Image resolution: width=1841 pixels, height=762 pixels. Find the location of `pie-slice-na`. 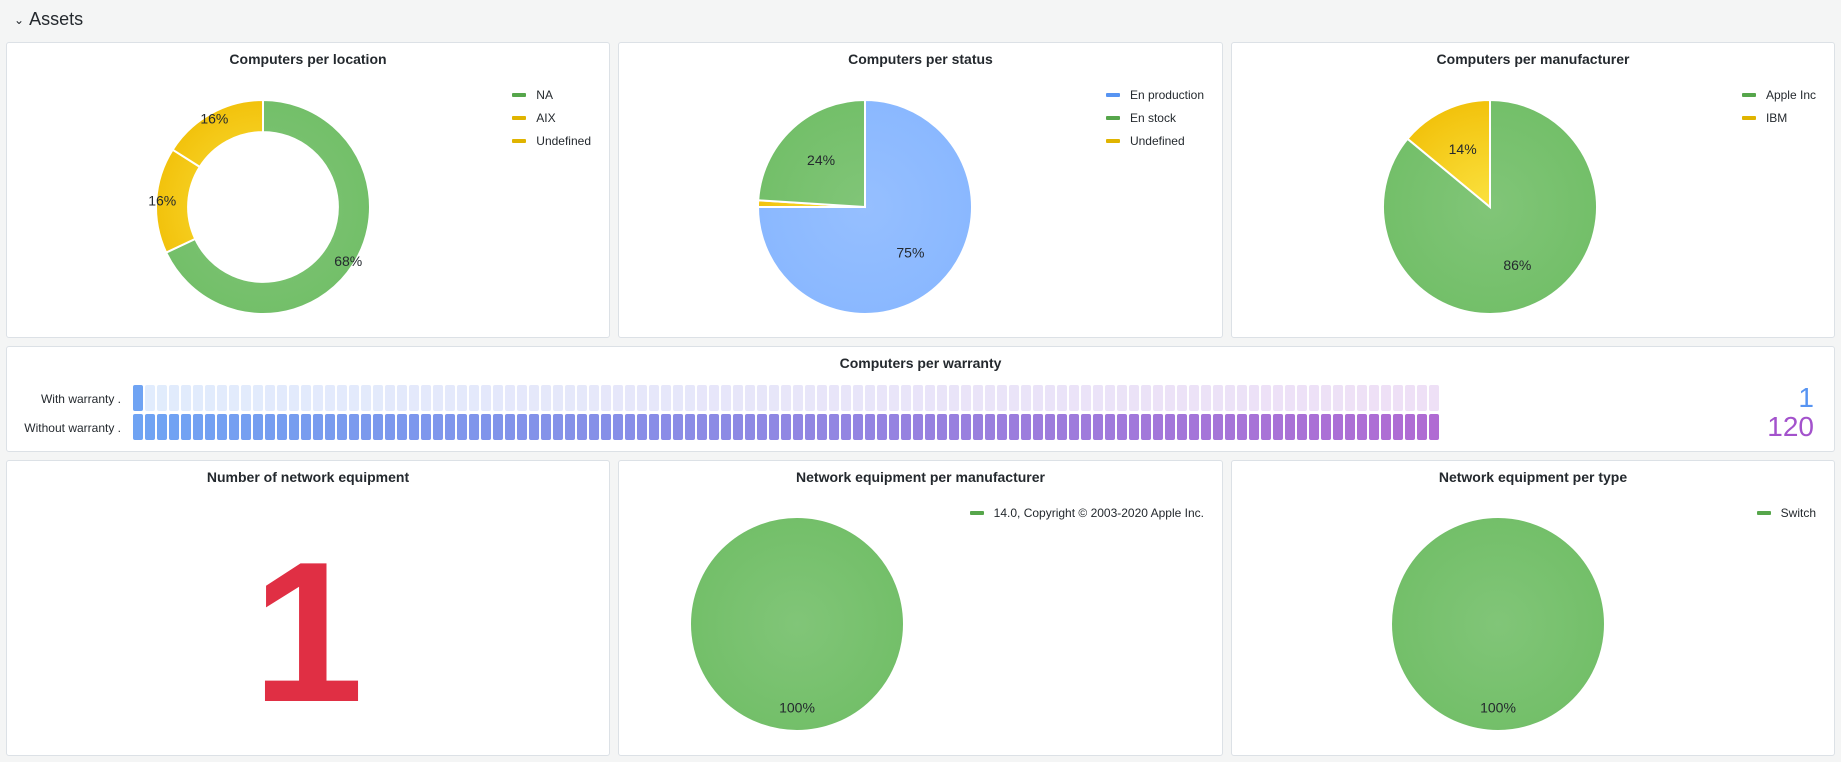

pie-slice-na is located at coordinates (267, 206).